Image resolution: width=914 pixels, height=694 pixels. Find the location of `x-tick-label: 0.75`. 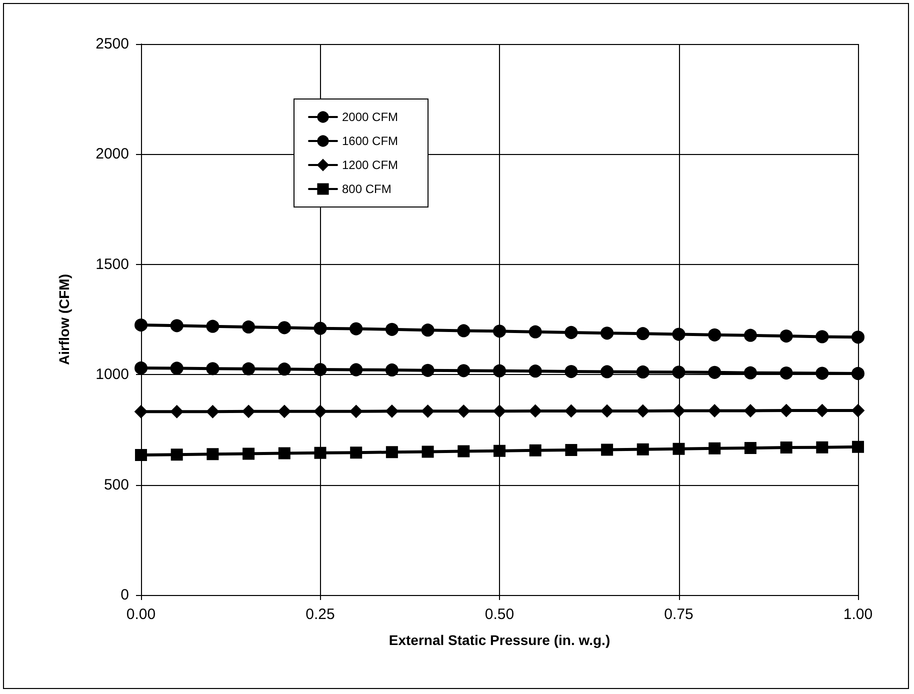

x-tick-label: 0.75 is located at coordinates (679, 614).